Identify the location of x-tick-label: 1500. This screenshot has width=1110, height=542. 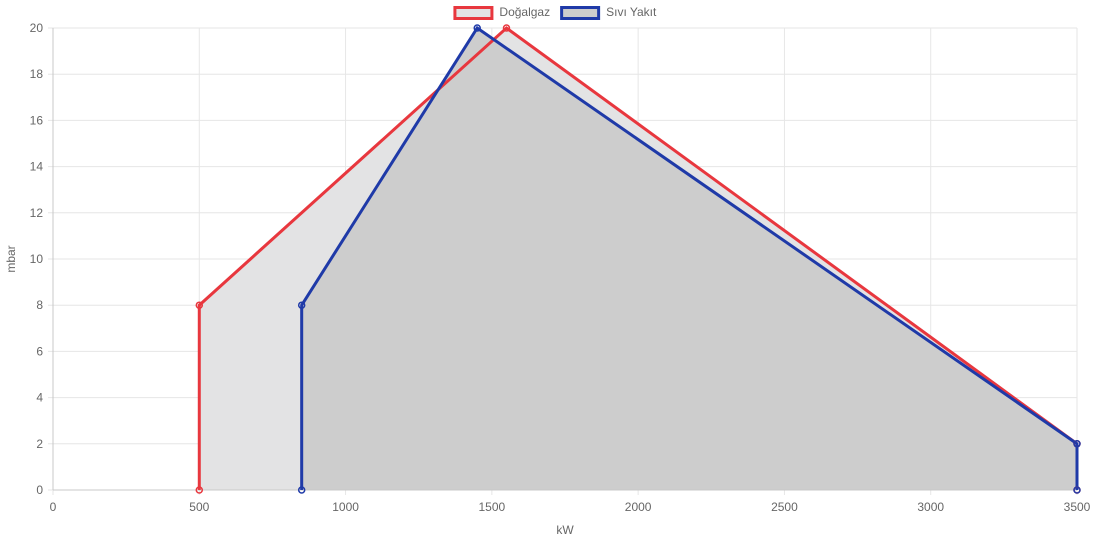
(492, 507).